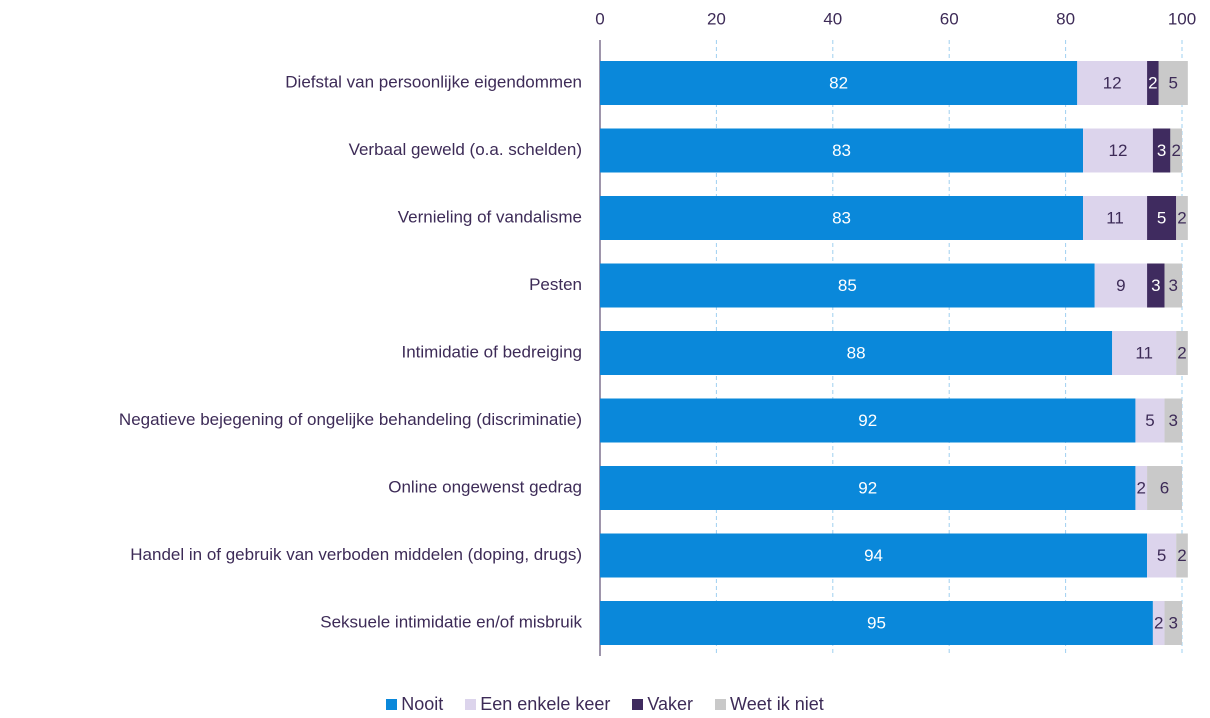 The height and width of the screenshot is (718, 1210). What do you see at coordinates (777, 704) in the screenshot?
I see `legend-label: Weet ik niet` at bounding box center [777, 704].